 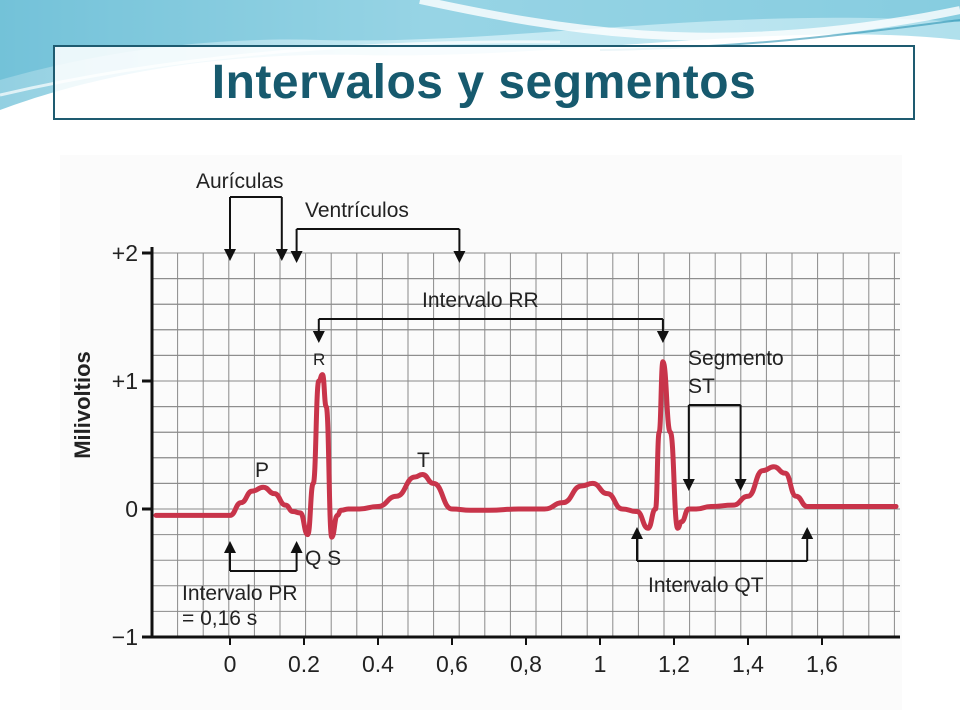 What do you see at coordinates (281, 255) in the screenshot?
I see `bracket-auriculas-right-head` at bounding box center [281, 255].